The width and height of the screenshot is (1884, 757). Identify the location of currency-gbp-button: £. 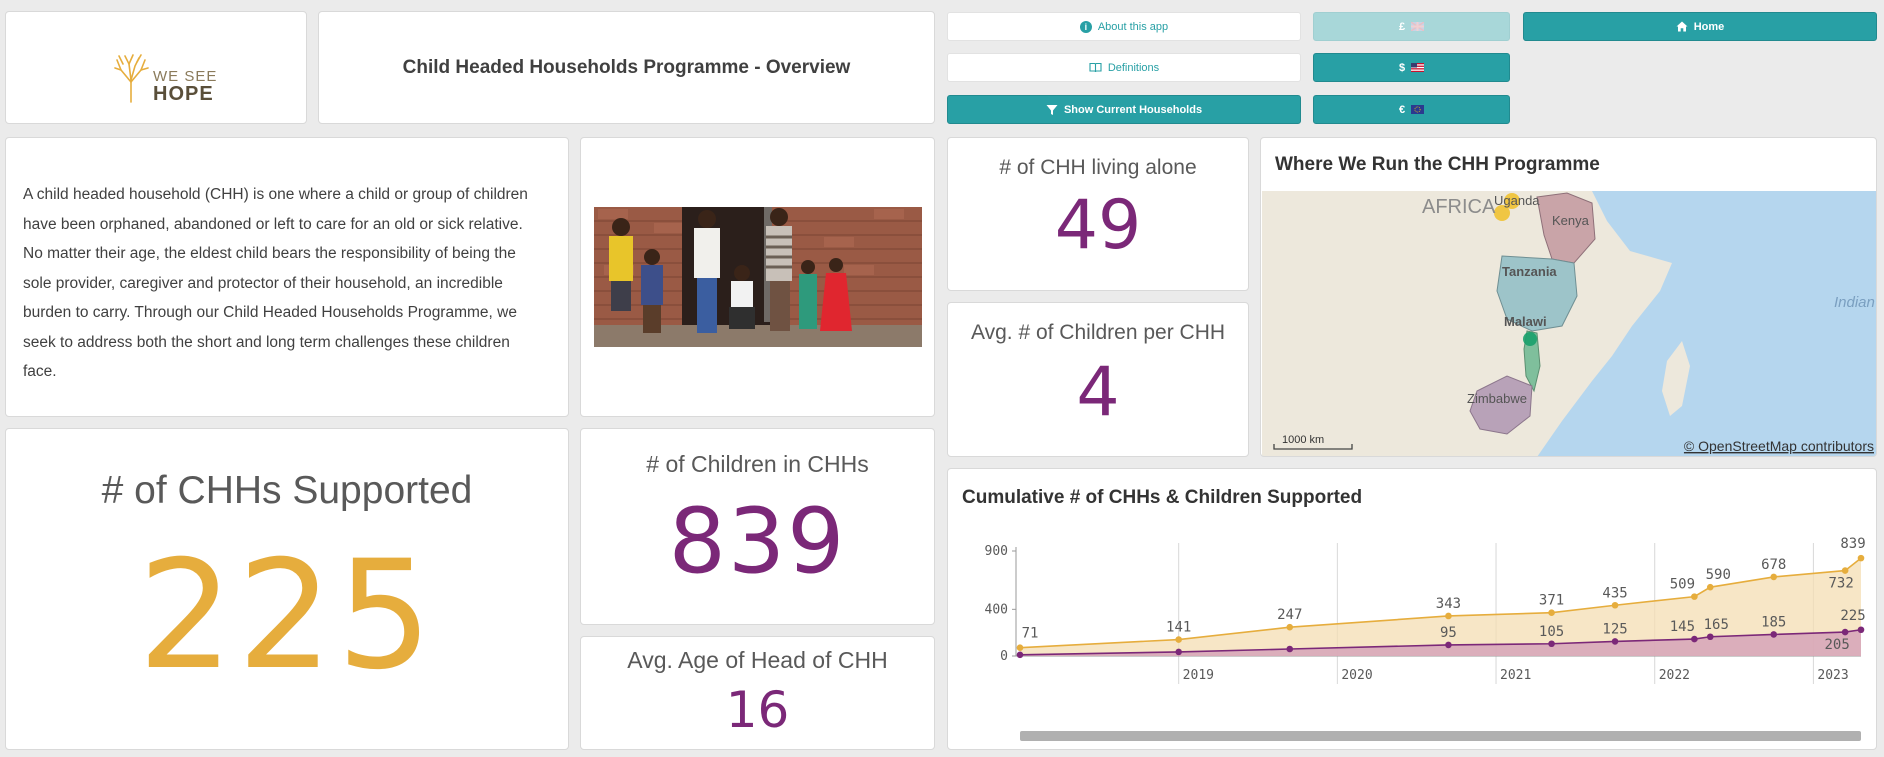
(1411, 26).